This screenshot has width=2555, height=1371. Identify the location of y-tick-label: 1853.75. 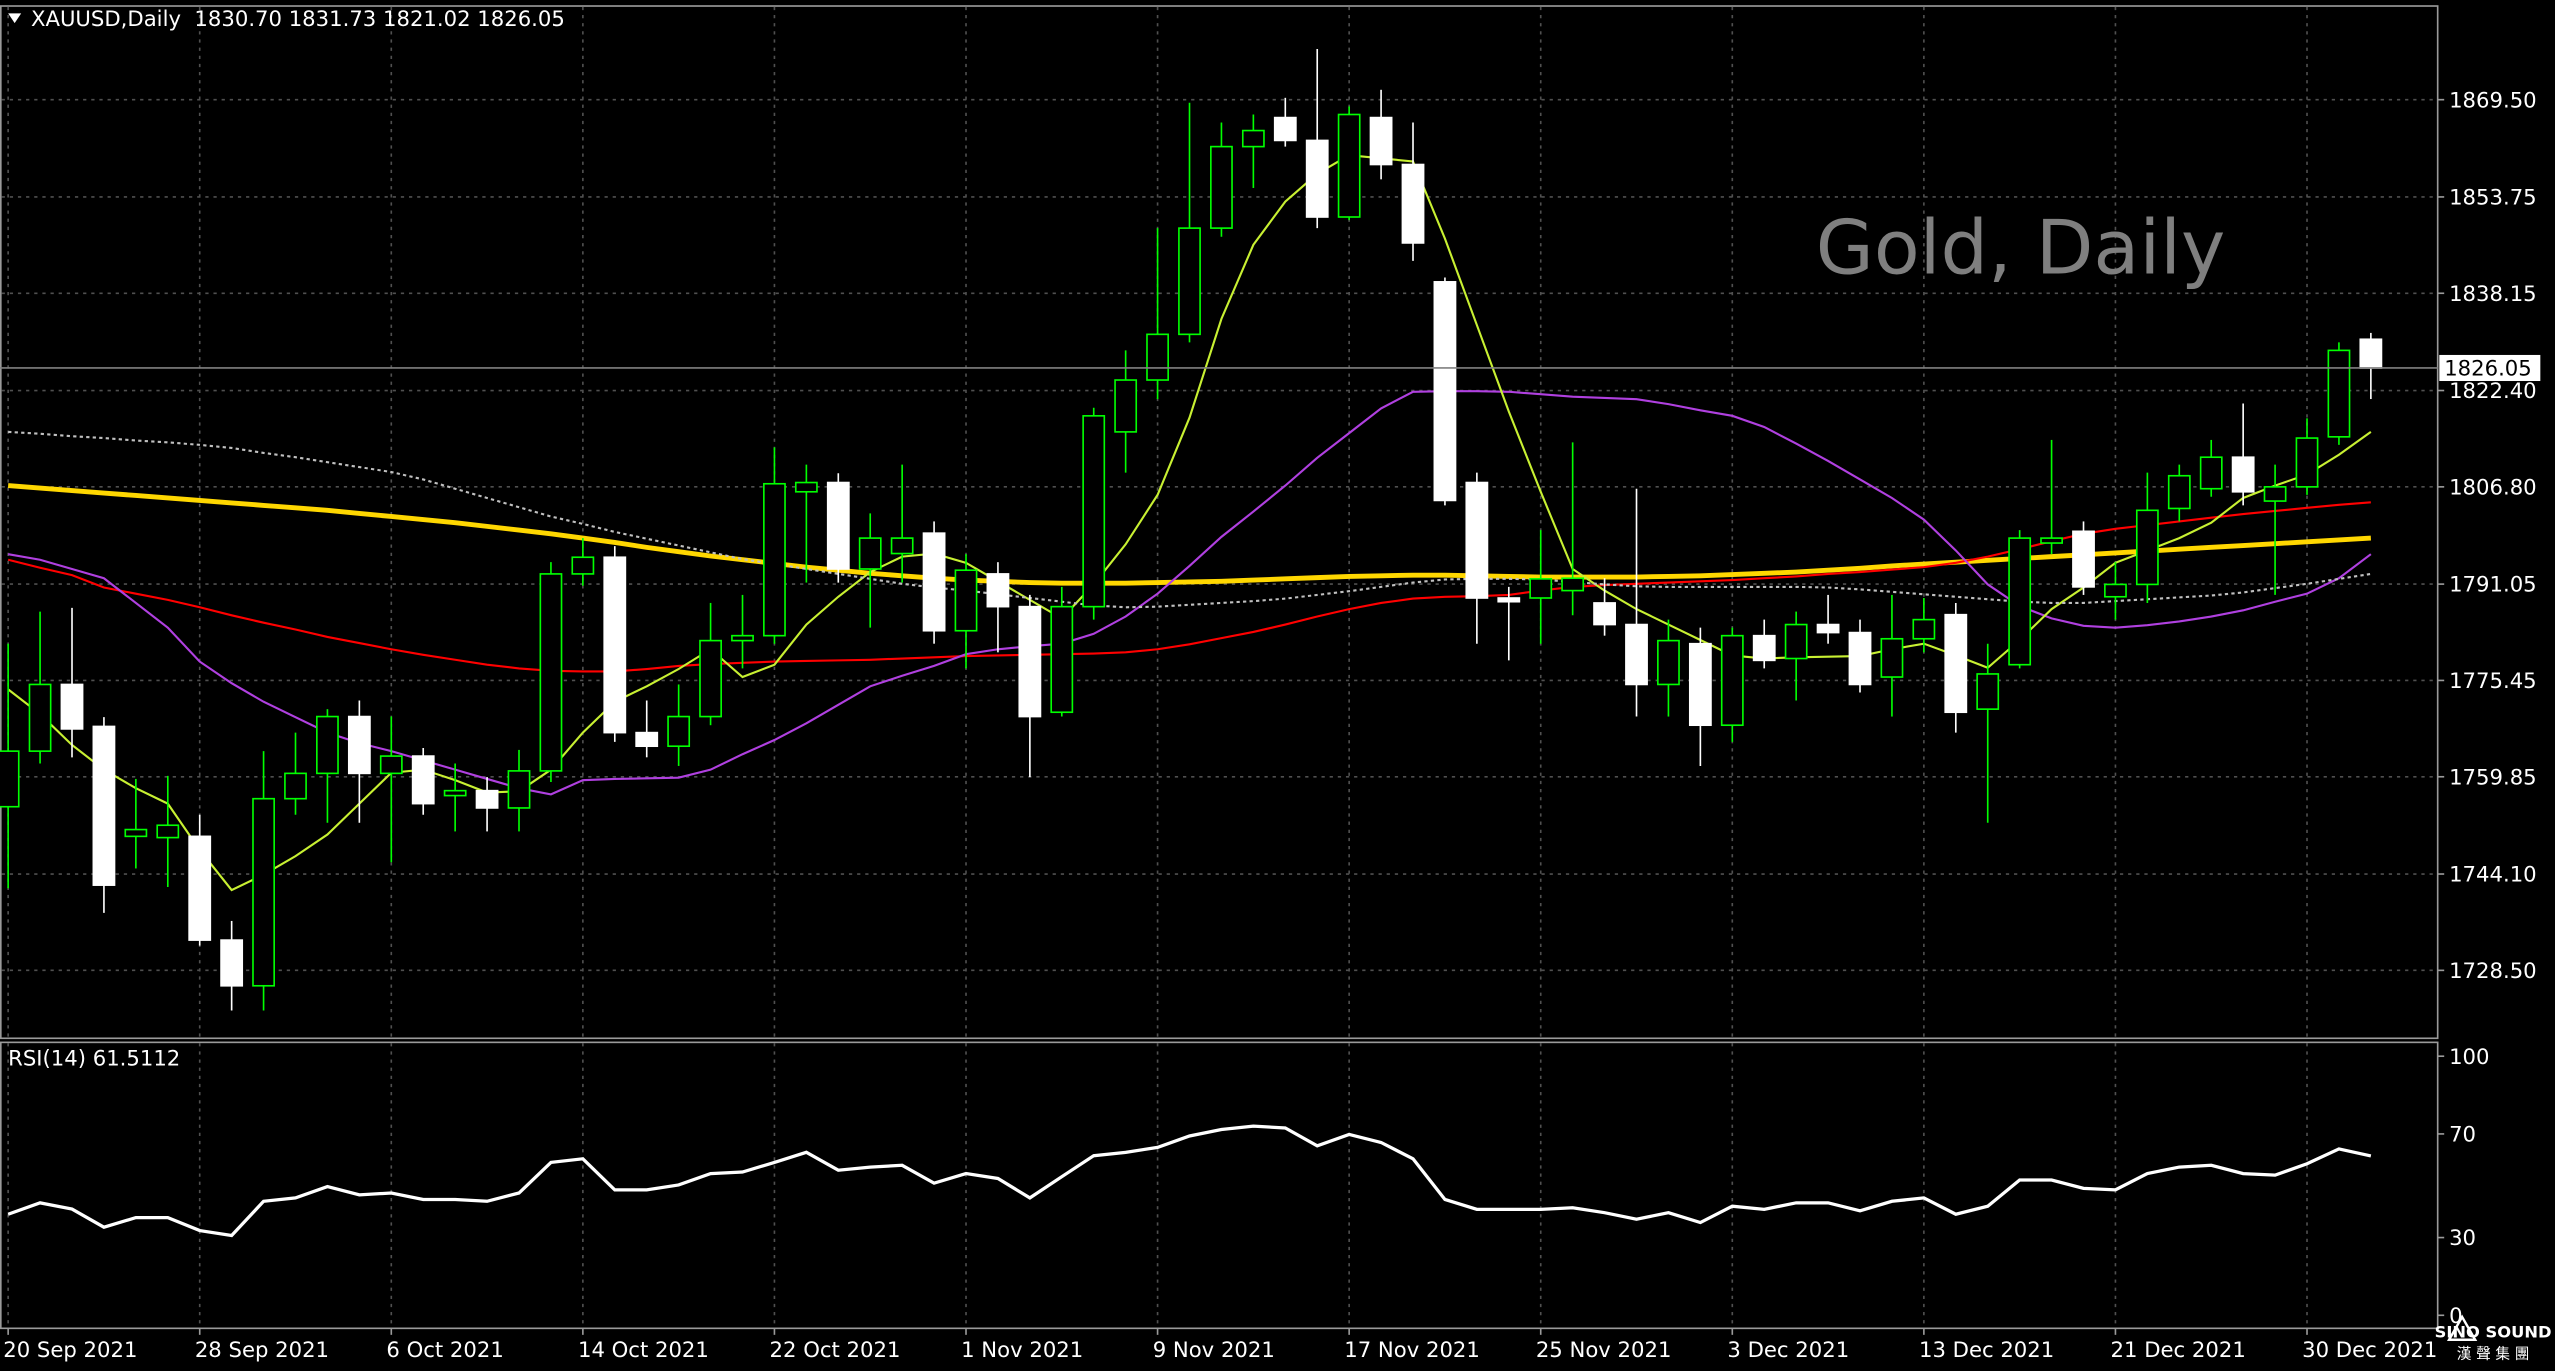
(2493, 197).